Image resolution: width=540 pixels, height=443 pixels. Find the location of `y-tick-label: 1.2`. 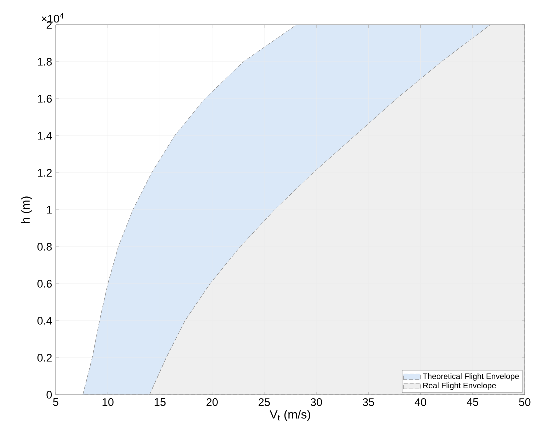

y-tick-label: 1.2 is located at coordinates (45, 173).